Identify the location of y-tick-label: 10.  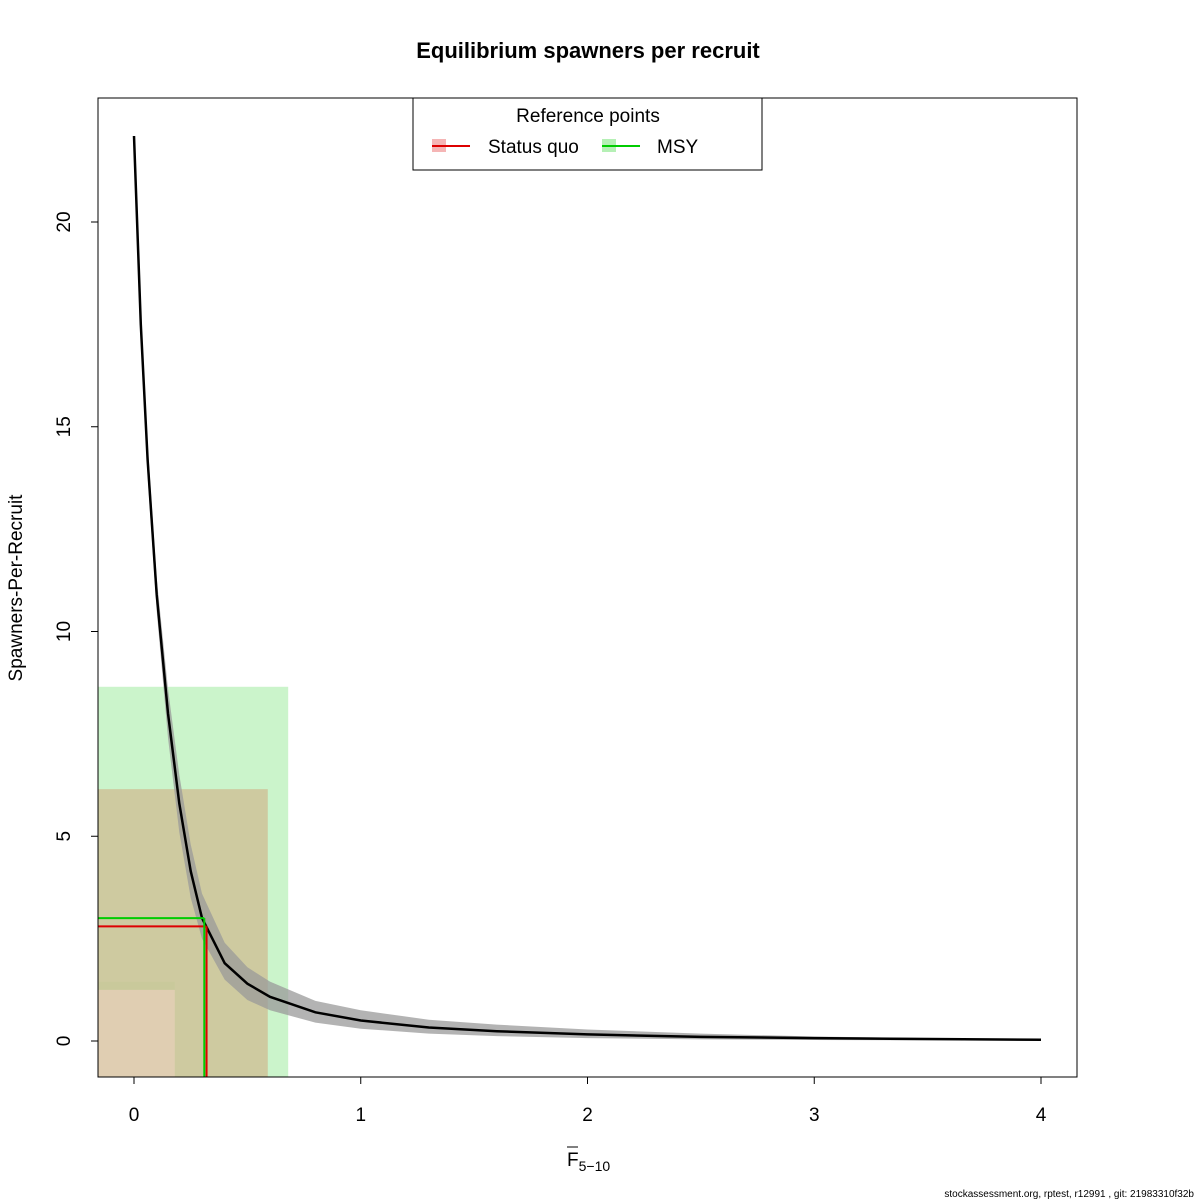
(64, 631).